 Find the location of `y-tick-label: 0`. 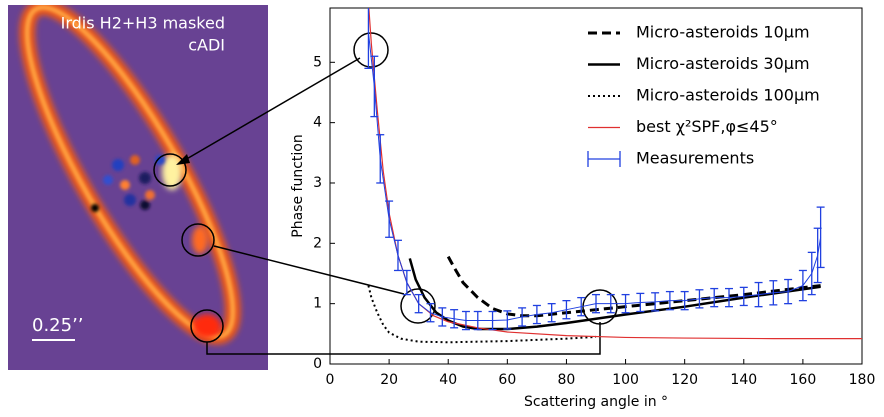

y-tick-label: 0 is located at coordinates (317, 364).